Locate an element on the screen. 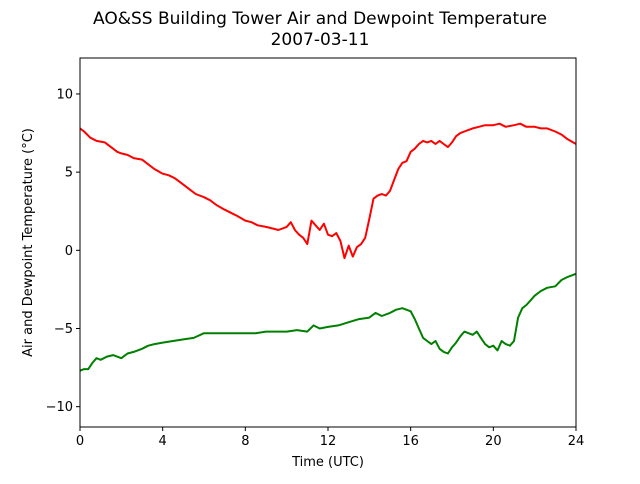 The width and height of the screenshot is (640, 484). y-tick-label: 0 is located at coordinates (69, 251).